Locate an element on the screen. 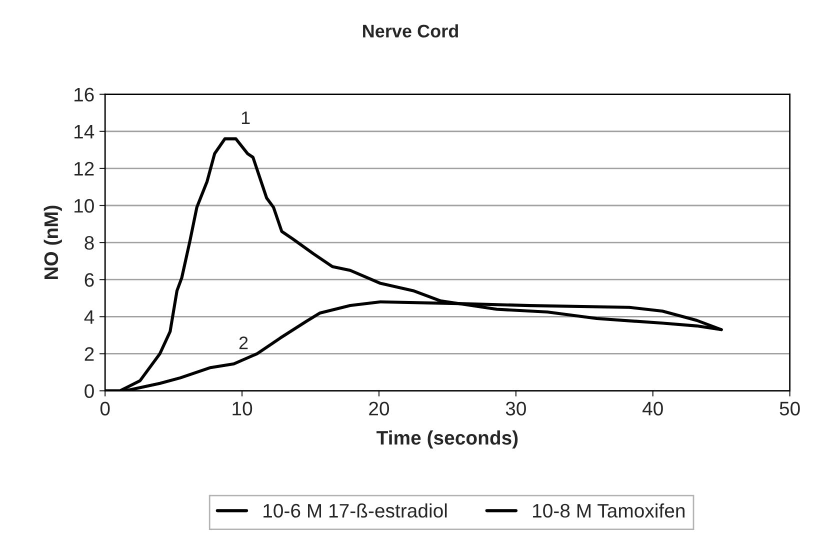  y-tick-label: 8 is located at coordinates (89, 243).